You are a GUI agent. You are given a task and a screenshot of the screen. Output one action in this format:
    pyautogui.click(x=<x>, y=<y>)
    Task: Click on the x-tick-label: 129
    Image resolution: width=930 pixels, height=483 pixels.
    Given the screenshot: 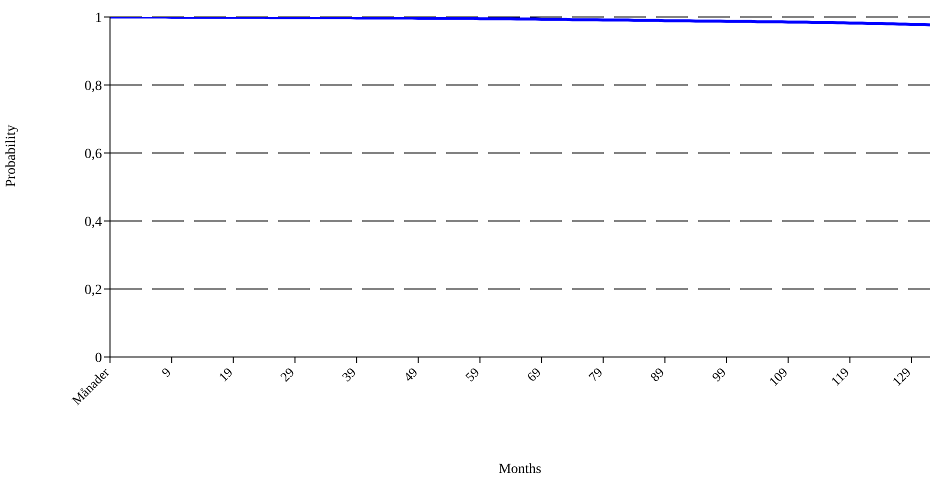 What is the action you would take?
    pyautogui.click(x=901, y=376)
    